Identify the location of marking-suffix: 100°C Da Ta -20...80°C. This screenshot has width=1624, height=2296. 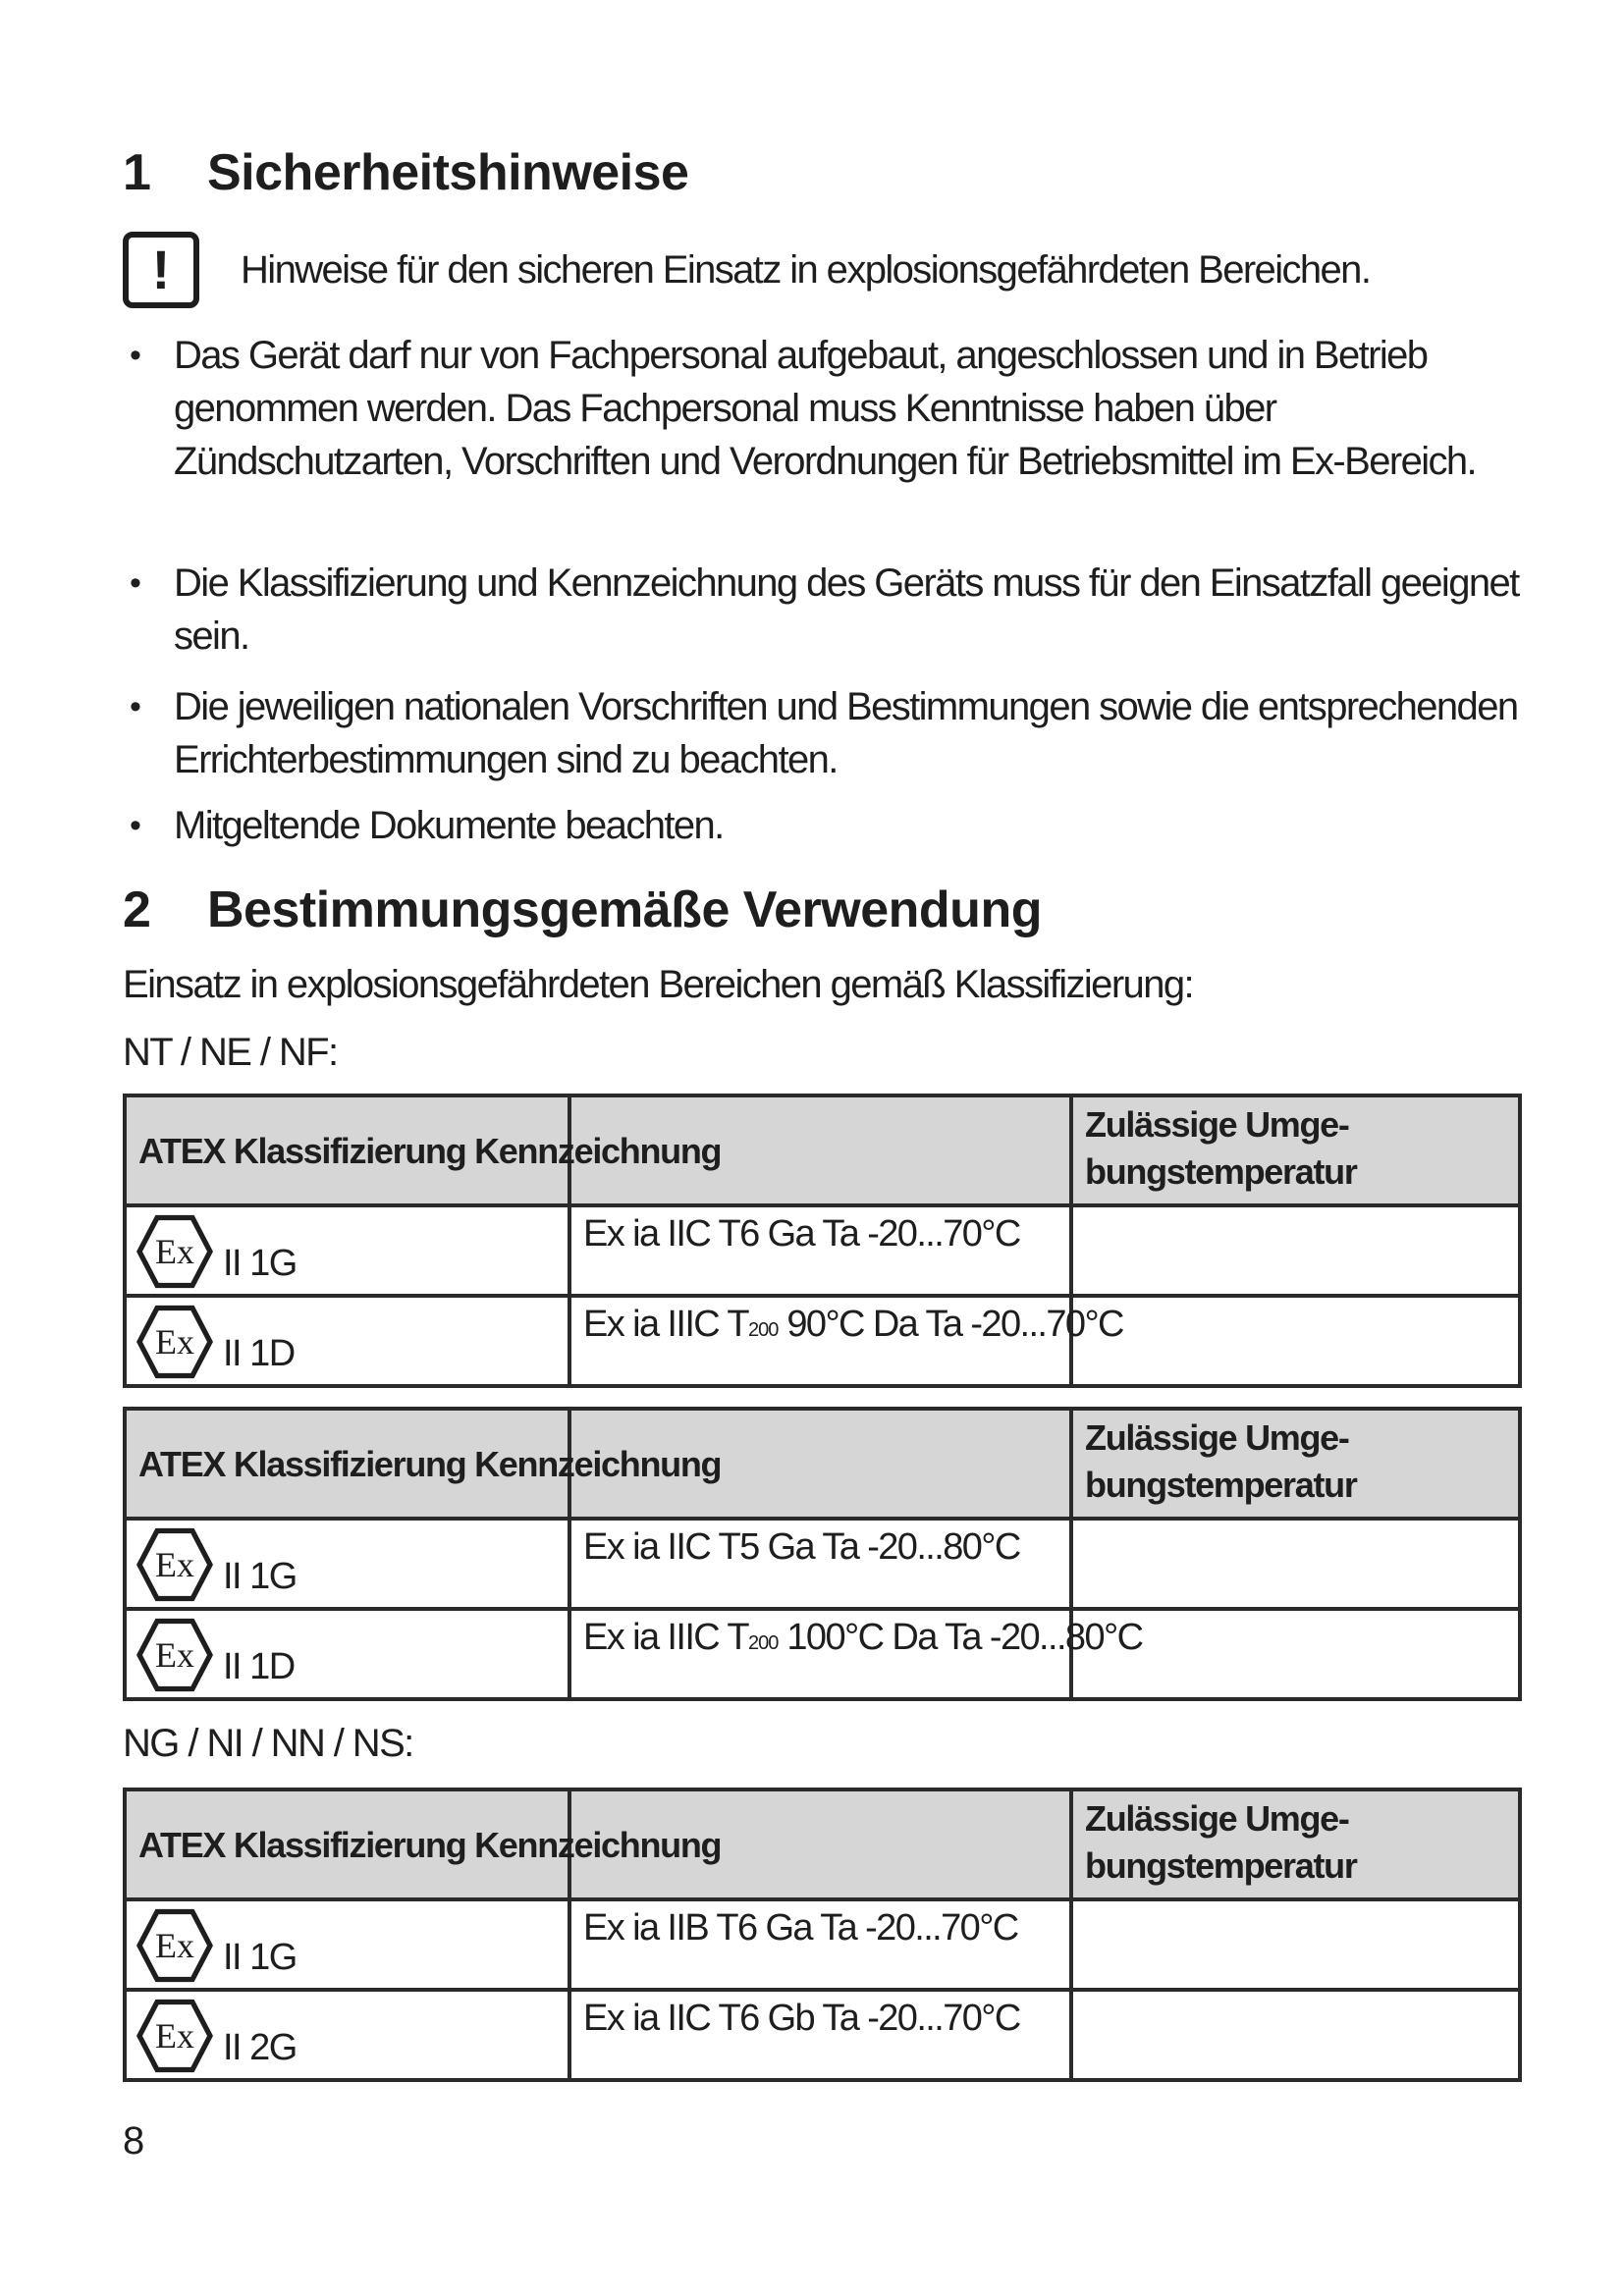
(961, 1637).